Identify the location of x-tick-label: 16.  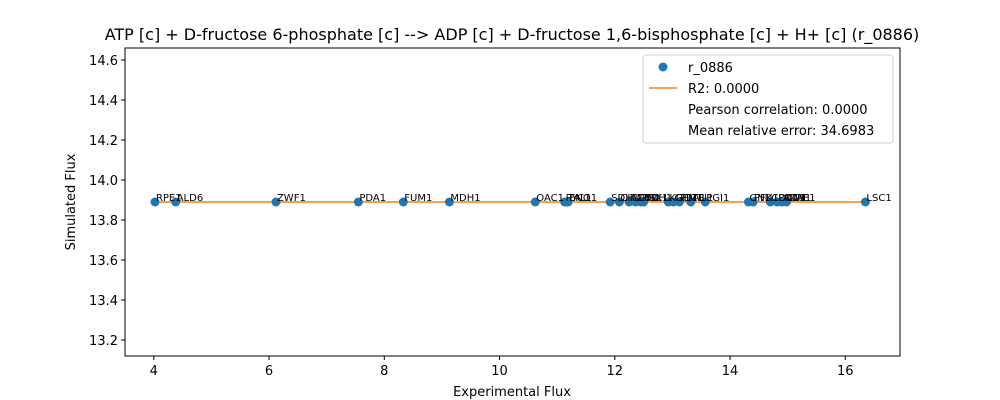
(845, 371).